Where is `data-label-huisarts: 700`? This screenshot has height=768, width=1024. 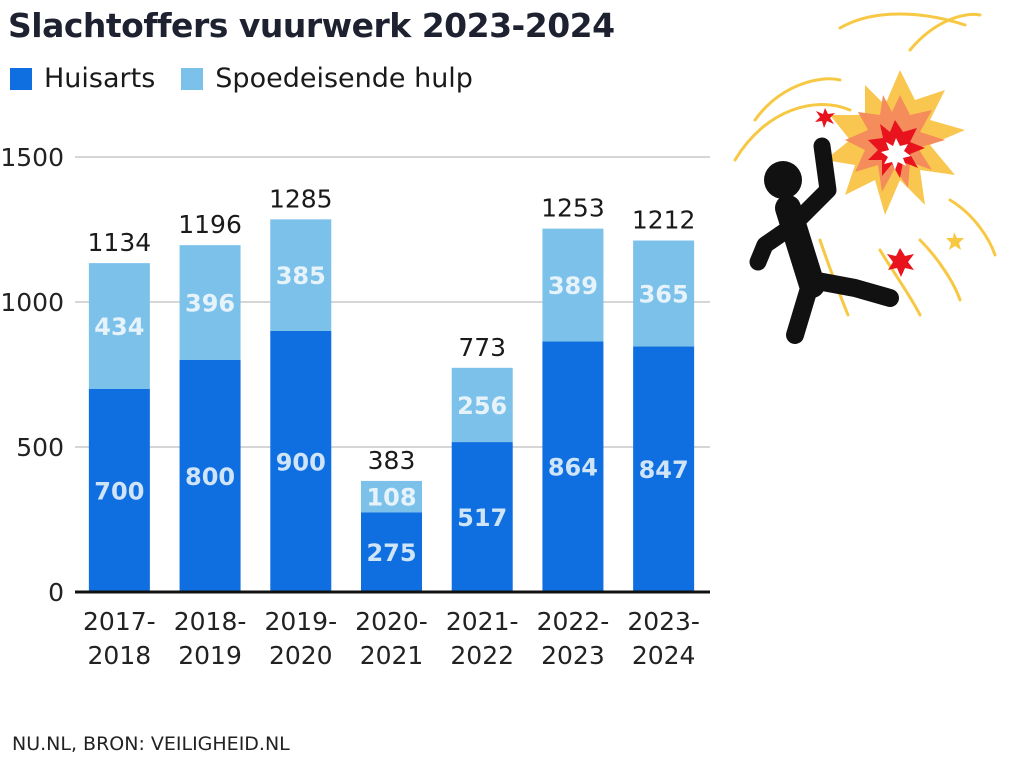 data-label-huisarts: 700 is located at coordinates (119, 492).